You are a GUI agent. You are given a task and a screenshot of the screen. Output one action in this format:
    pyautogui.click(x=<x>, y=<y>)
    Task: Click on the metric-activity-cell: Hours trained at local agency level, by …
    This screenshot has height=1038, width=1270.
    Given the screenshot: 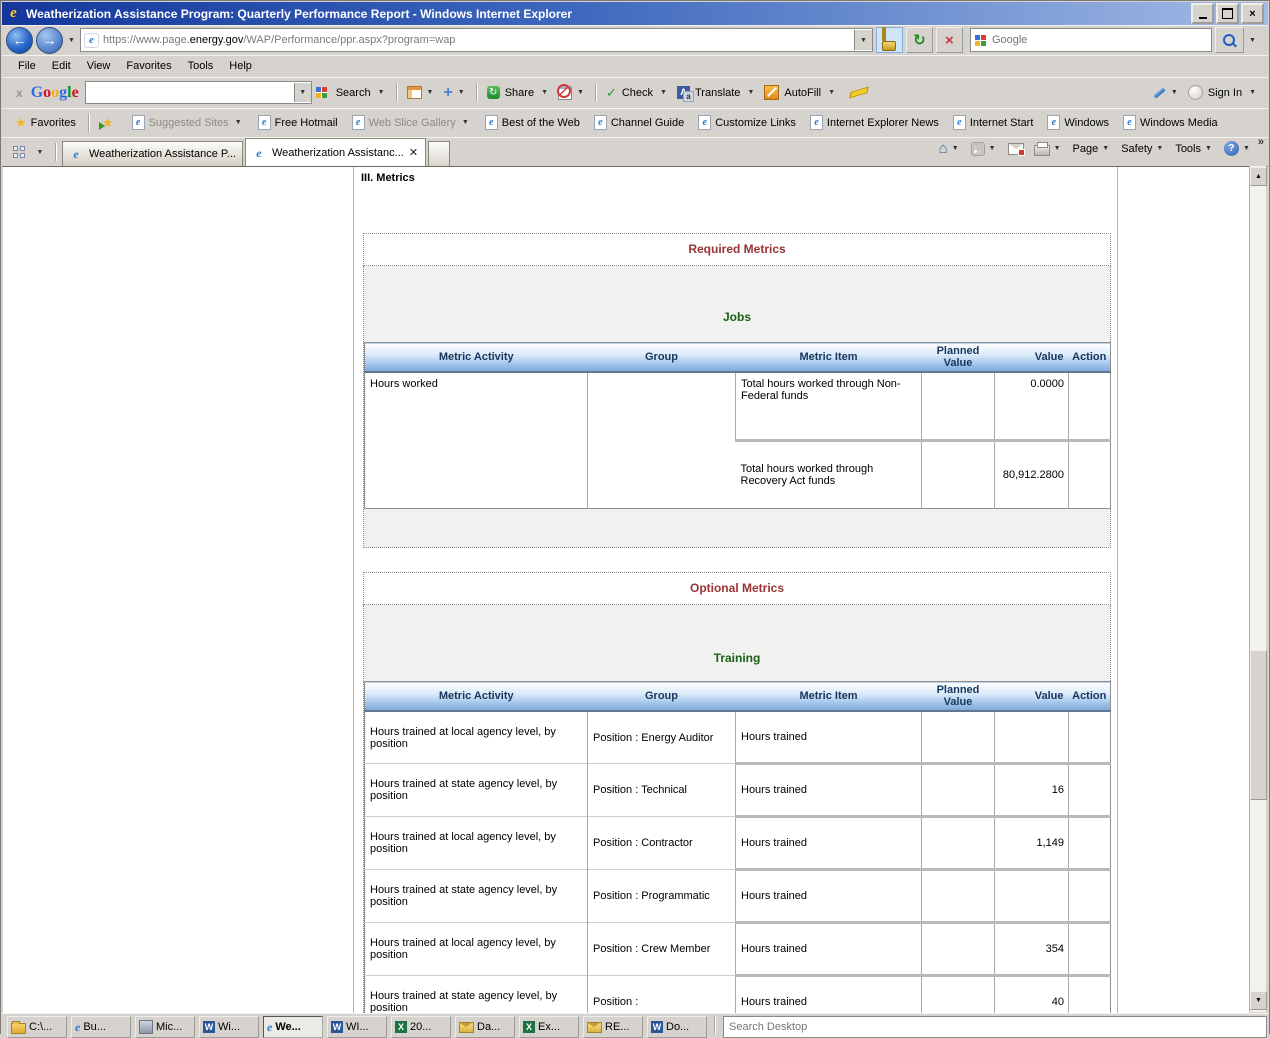 What is the action you would take?
    pyautogui.click(x=476, y=737)
    